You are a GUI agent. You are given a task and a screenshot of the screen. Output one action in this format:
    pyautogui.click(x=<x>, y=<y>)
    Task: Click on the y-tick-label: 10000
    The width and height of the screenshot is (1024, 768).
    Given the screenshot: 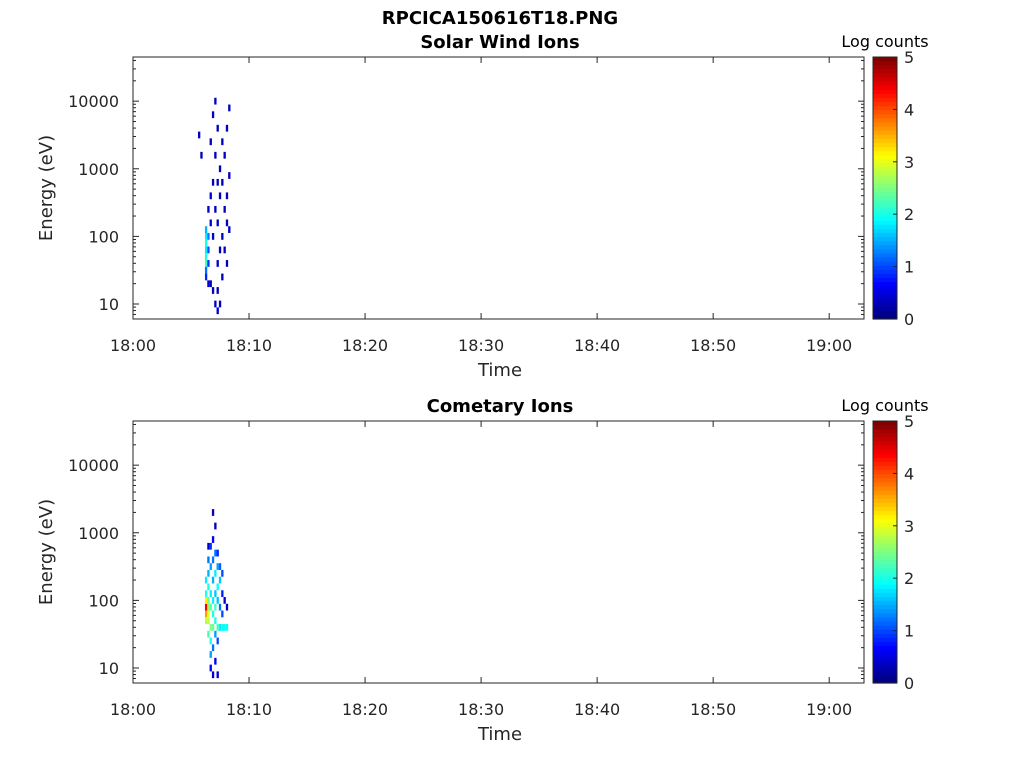 What is the action you would take?
    pyautogui.click(x=93, y=465)
    